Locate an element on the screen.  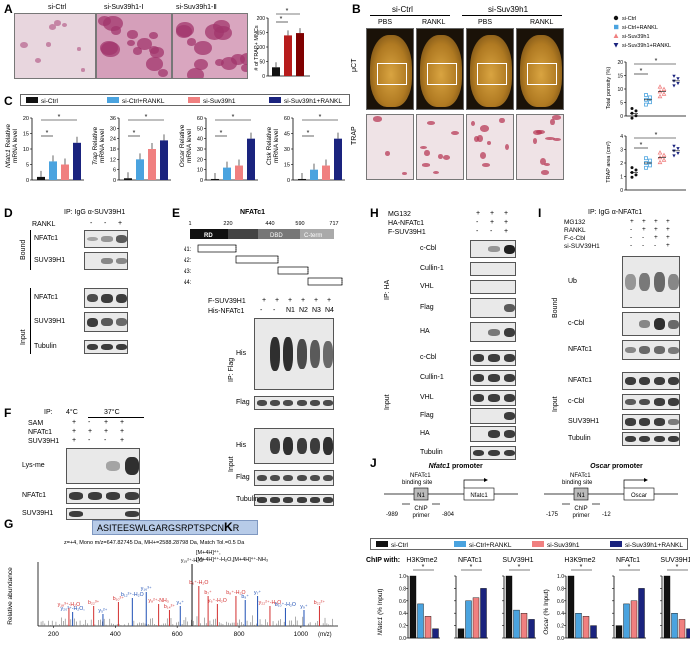
e-frag-bar is located at coordinates (257, 259).